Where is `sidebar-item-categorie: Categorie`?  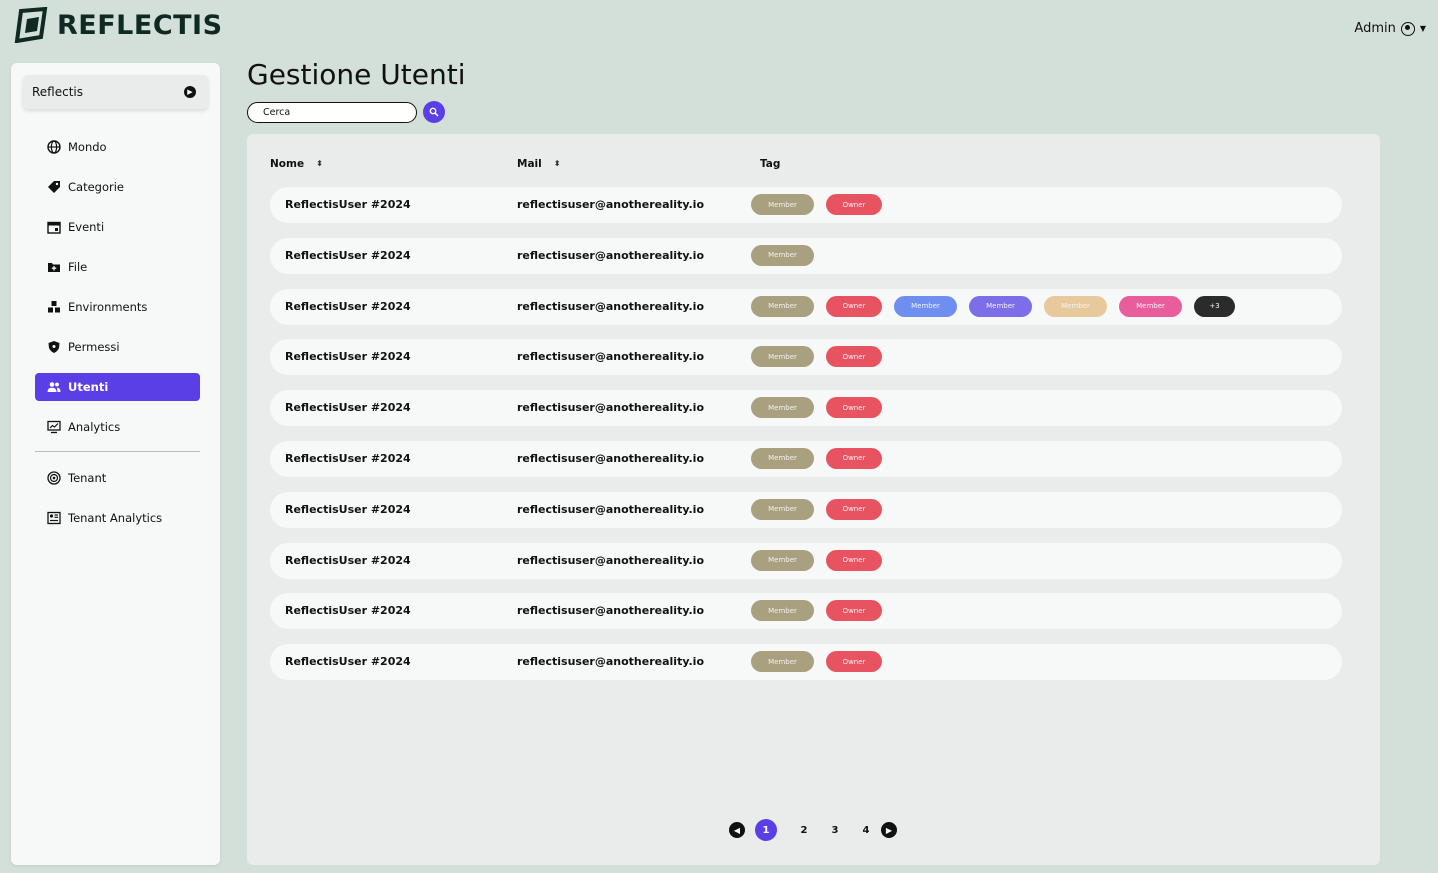 sidebar-item-categorie: Categorie is located at coordinates (117, 187).